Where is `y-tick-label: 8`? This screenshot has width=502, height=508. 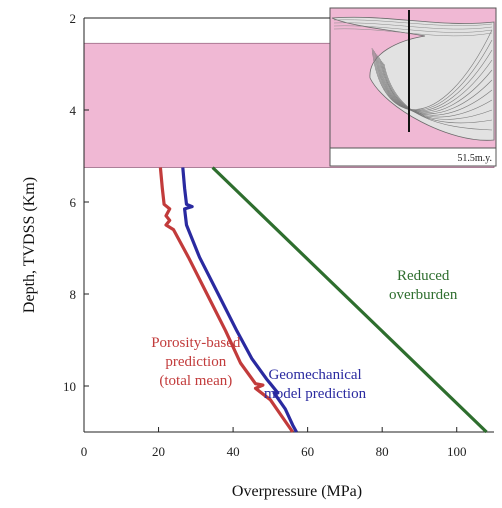 y-tick-label: 8 is located at coordinates (73, 294).